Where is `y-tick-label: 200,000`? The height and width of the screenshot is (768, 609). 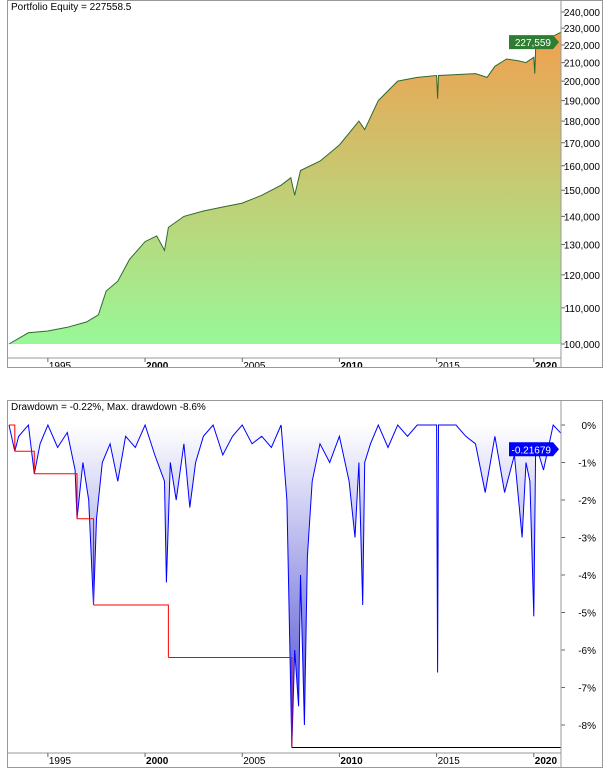 y-tick-label: 200,000 is located at coordinates (582, 82).